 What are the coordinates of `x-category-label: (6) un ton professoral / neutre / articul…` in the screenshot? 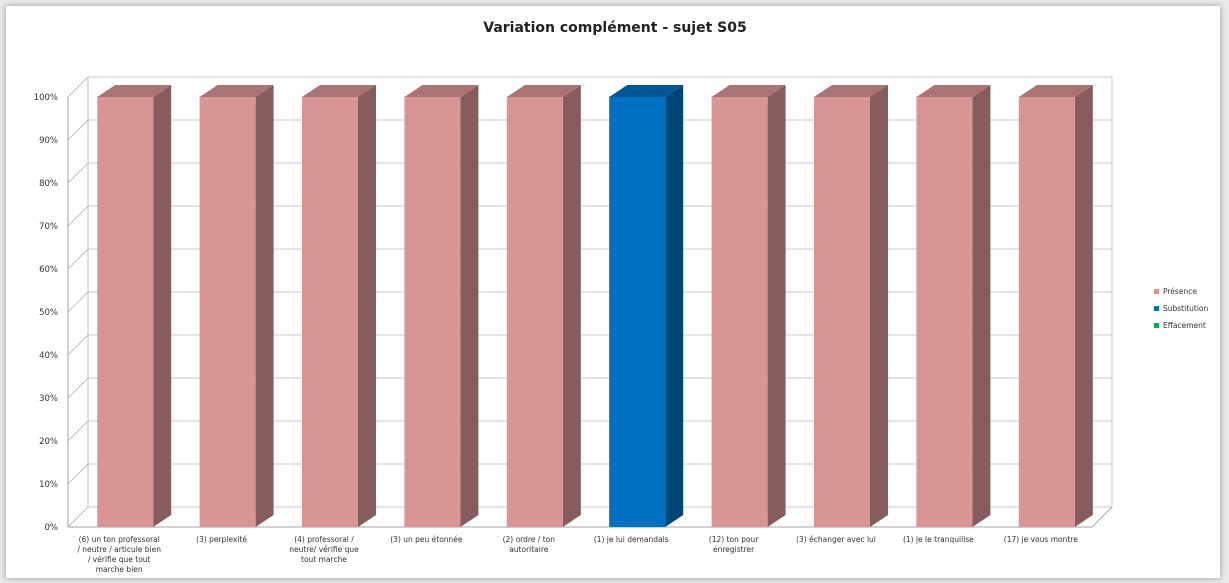 It's located at (119, 554).